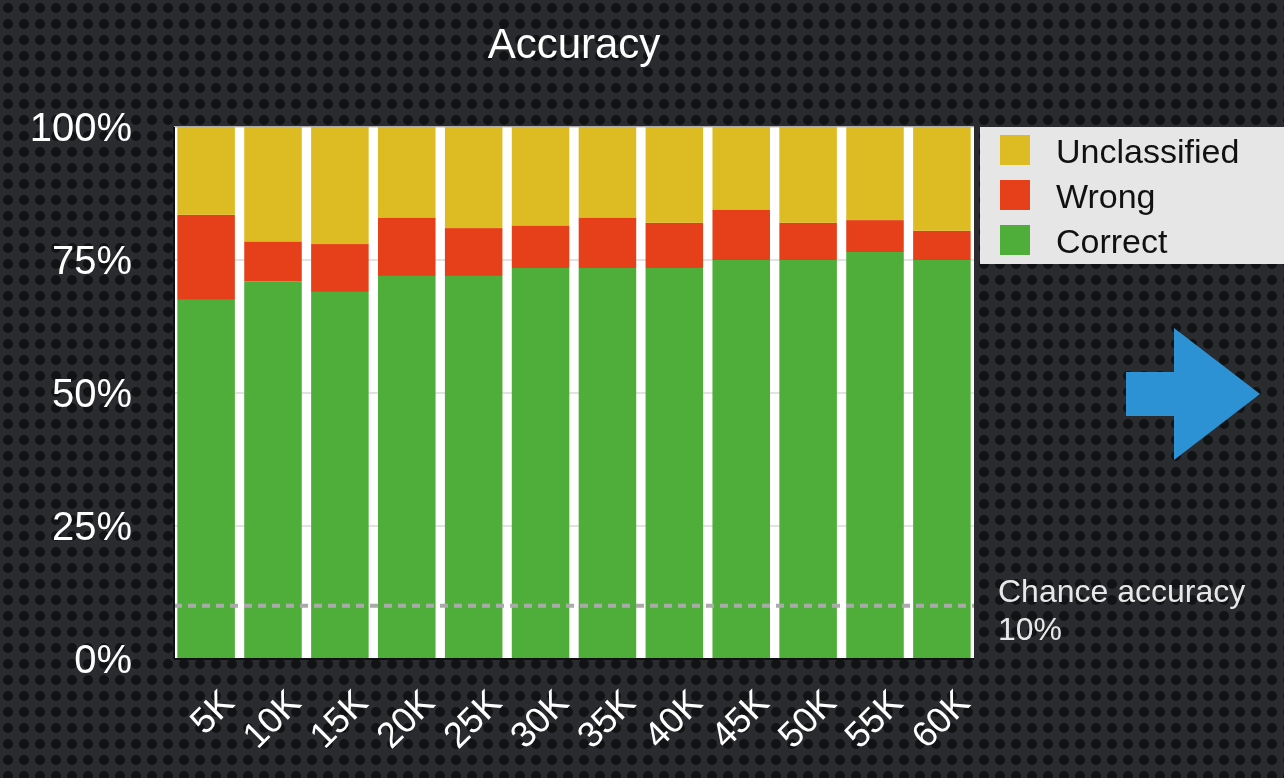 Image resolution: width=1284 pixels, height=778 pixels. Describe the element at coordinates (80, 127) in the screenshot. I see `y-tick-label: 100%` at that location.